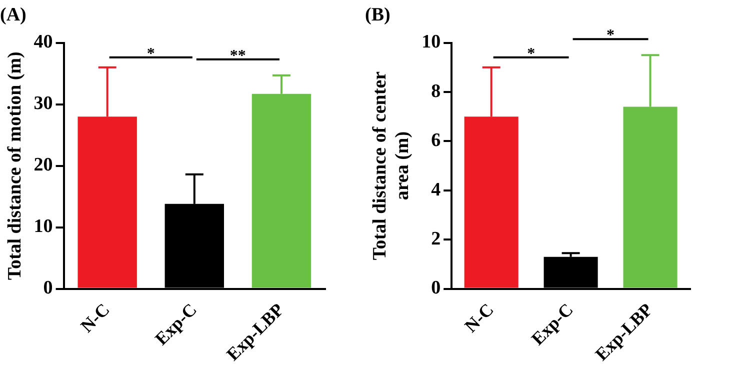 This screenshot has width=730, height=369. I want to click on y-tick-label: 20, so click(43, 165).